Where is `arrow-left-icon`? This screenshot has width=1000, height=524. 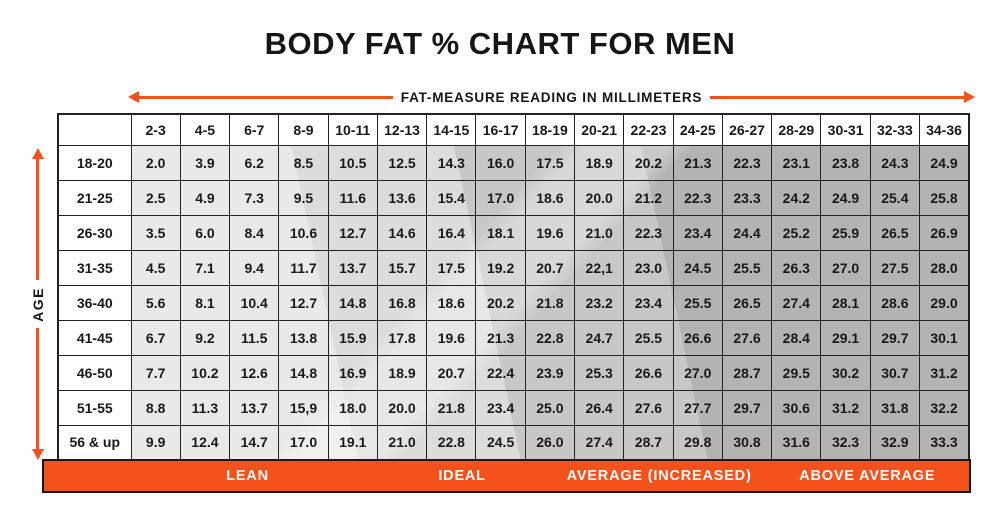 arrow-left-icon is located at coordinates (133, 97).